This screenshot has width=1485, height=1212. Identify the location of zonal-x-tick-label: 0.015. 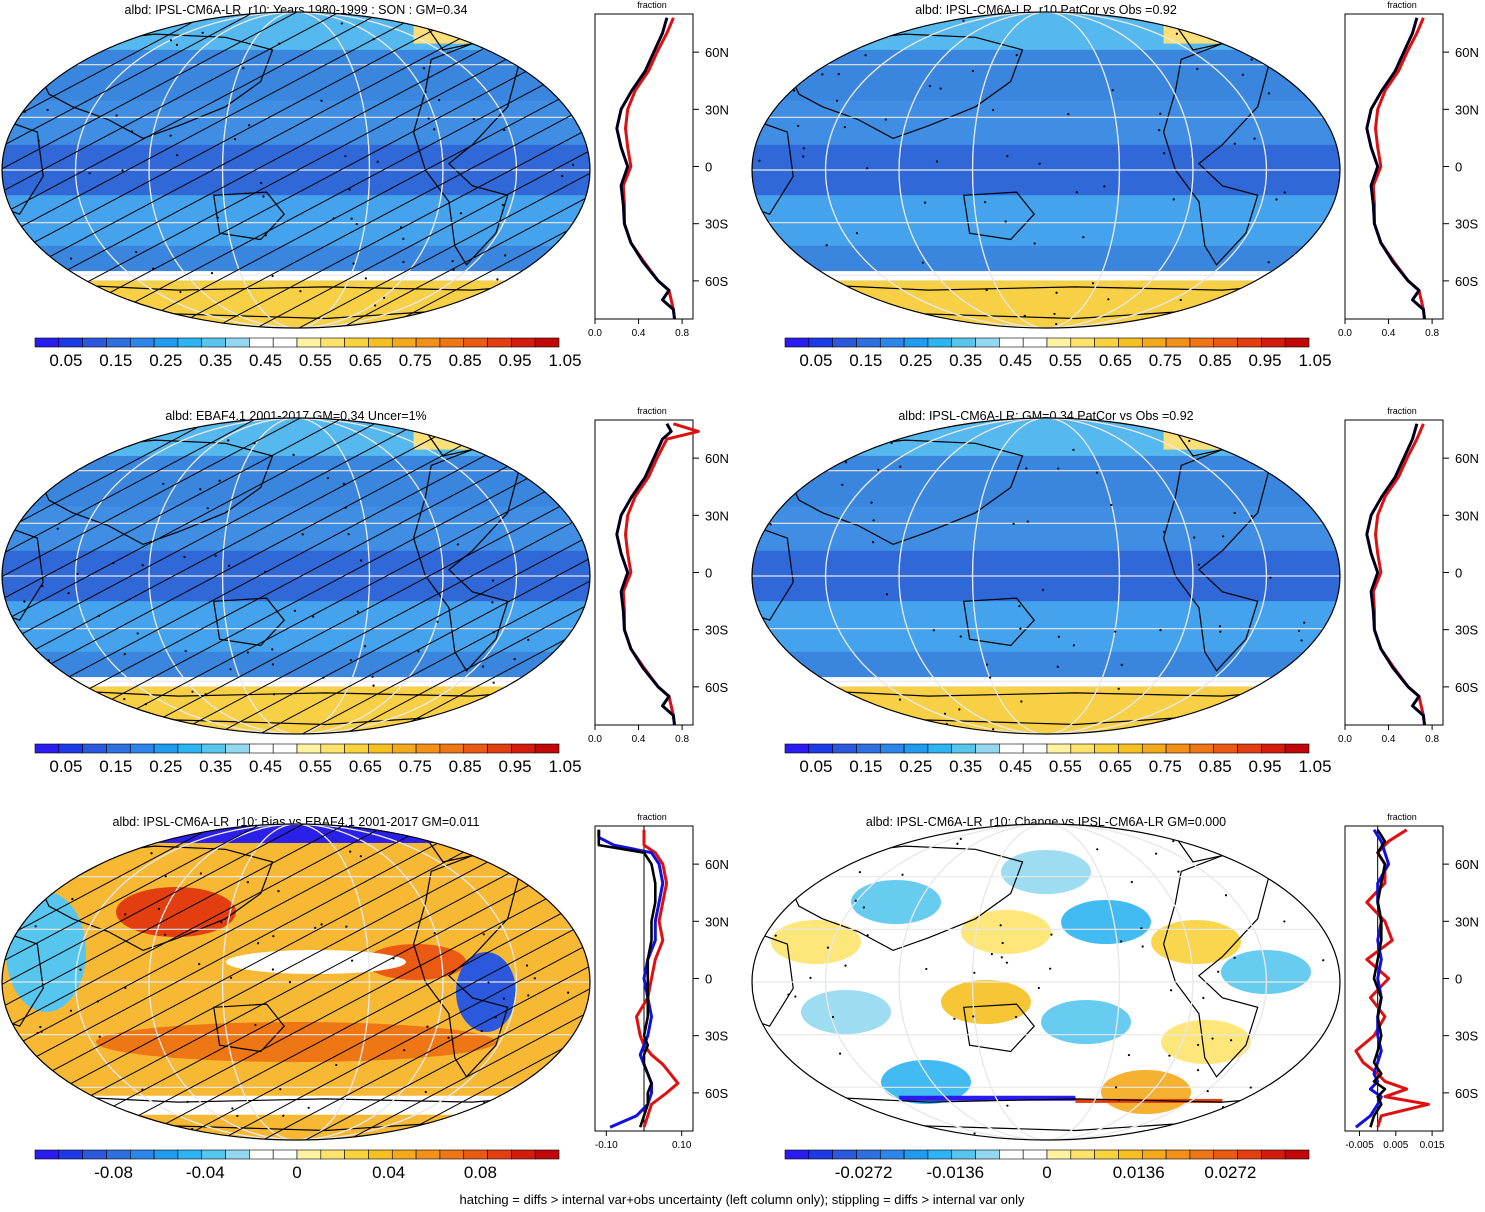
(1432, 1145).